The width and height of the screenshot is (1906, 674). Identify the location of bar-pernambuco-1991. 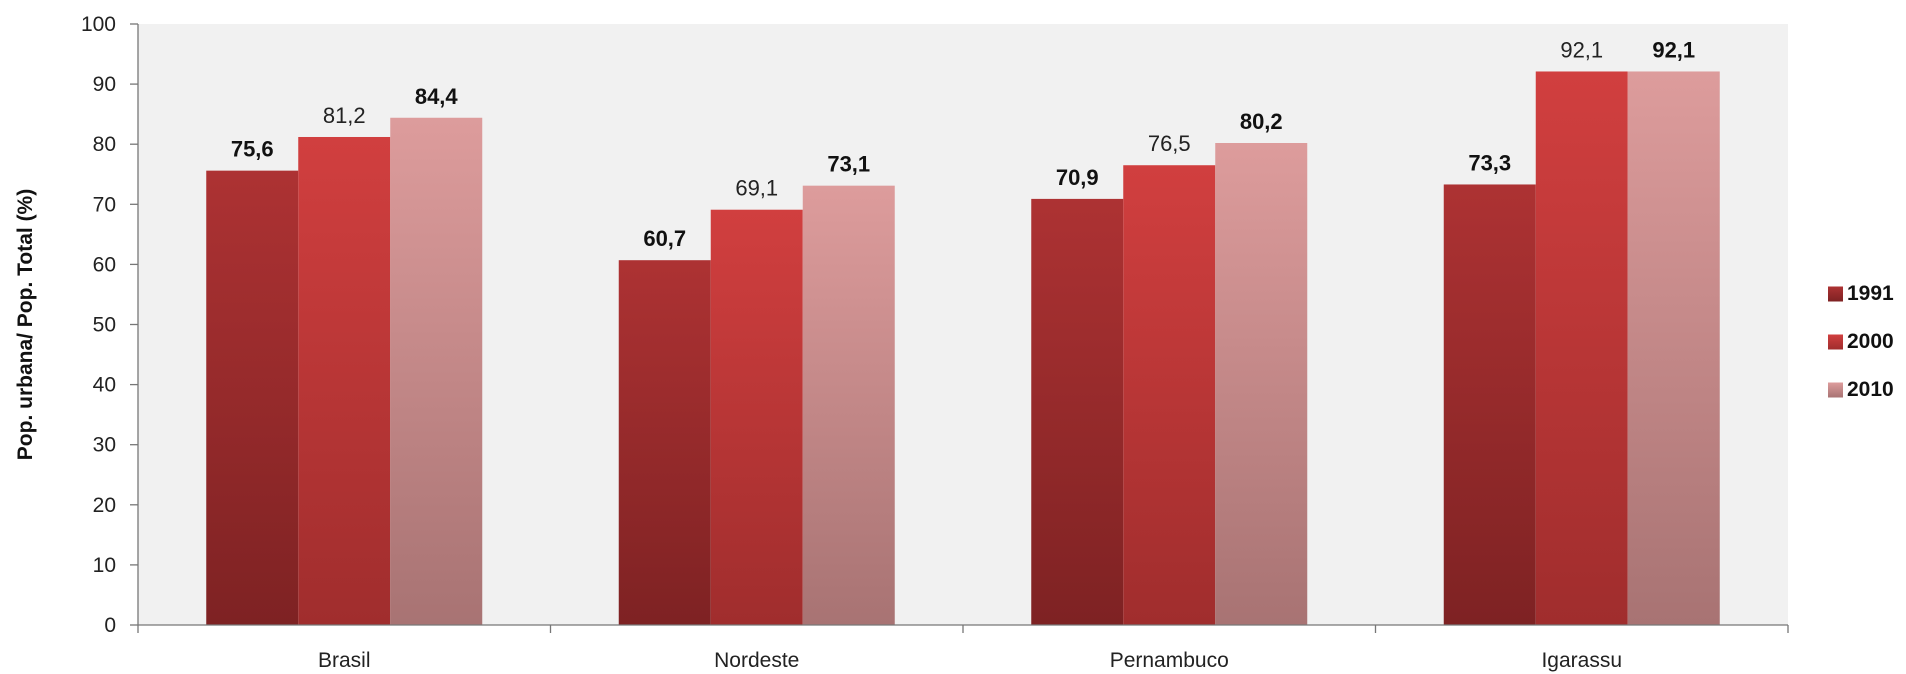
(1077, 412).